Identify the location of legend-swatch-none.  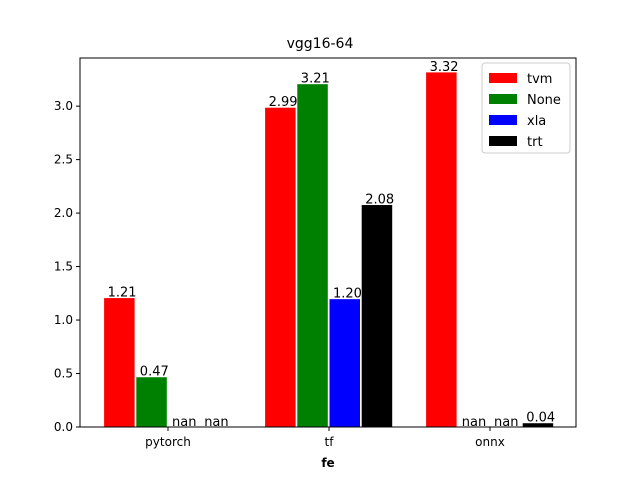
(503, 99).